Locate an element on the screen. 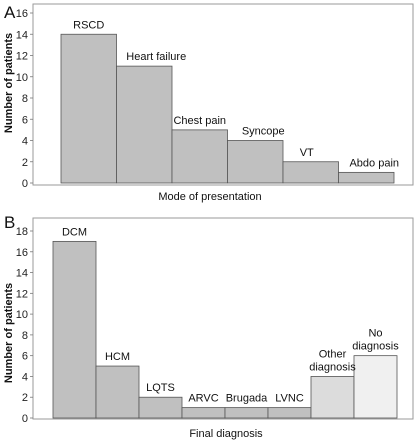  panel-b-letter: B is located at coordinates (9, 222).